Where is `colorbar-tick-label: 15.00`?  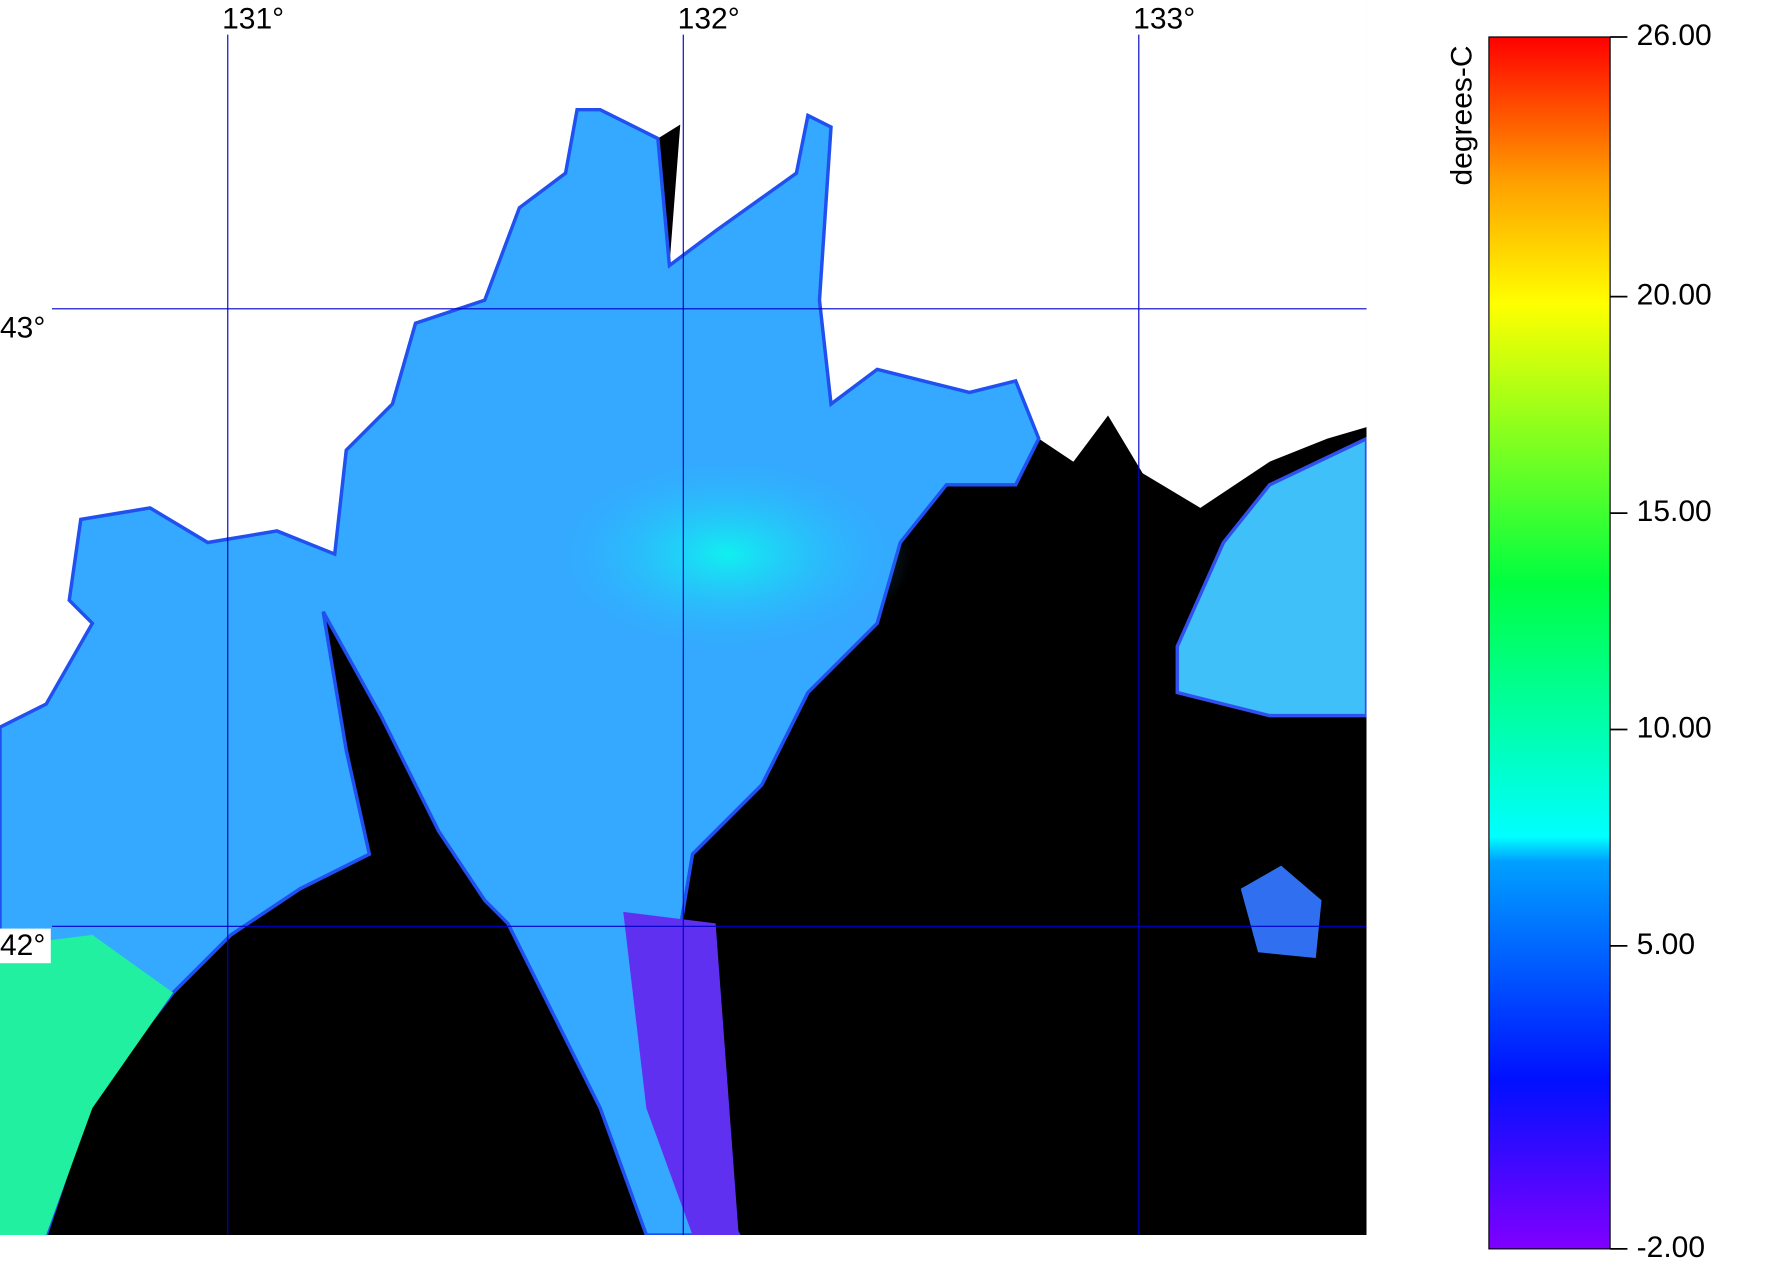
colorbar-tick-label: 15.00 is located at coordinates (1674, 511).